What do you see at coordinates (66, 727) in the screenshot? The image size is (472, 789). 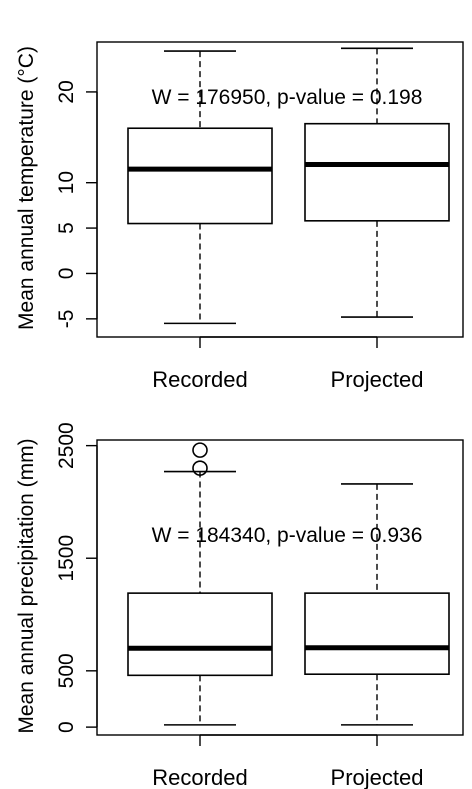 I see `precipitation-y-tick-label: 0` at bounding box center [66, 727].